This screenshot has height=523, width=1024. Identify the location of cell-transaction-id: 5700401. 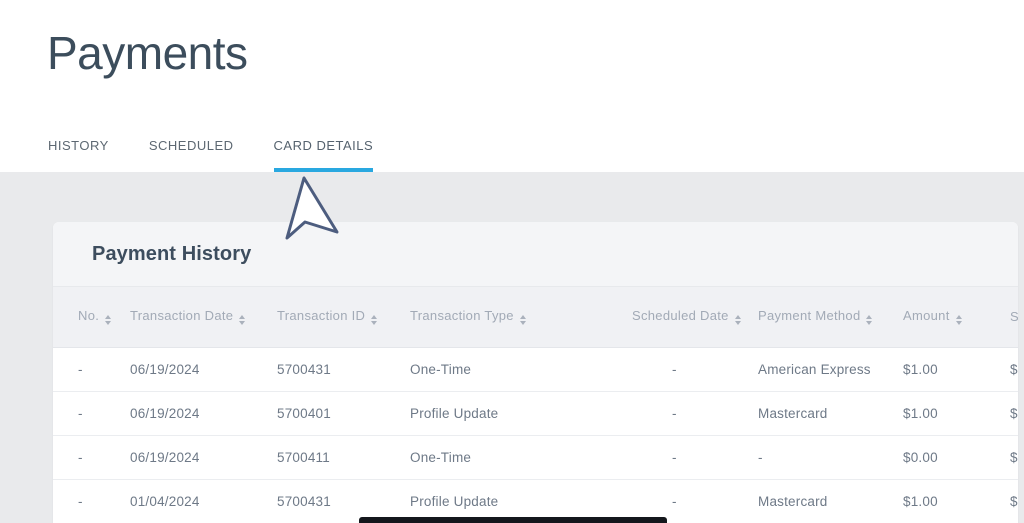
(304, 413).